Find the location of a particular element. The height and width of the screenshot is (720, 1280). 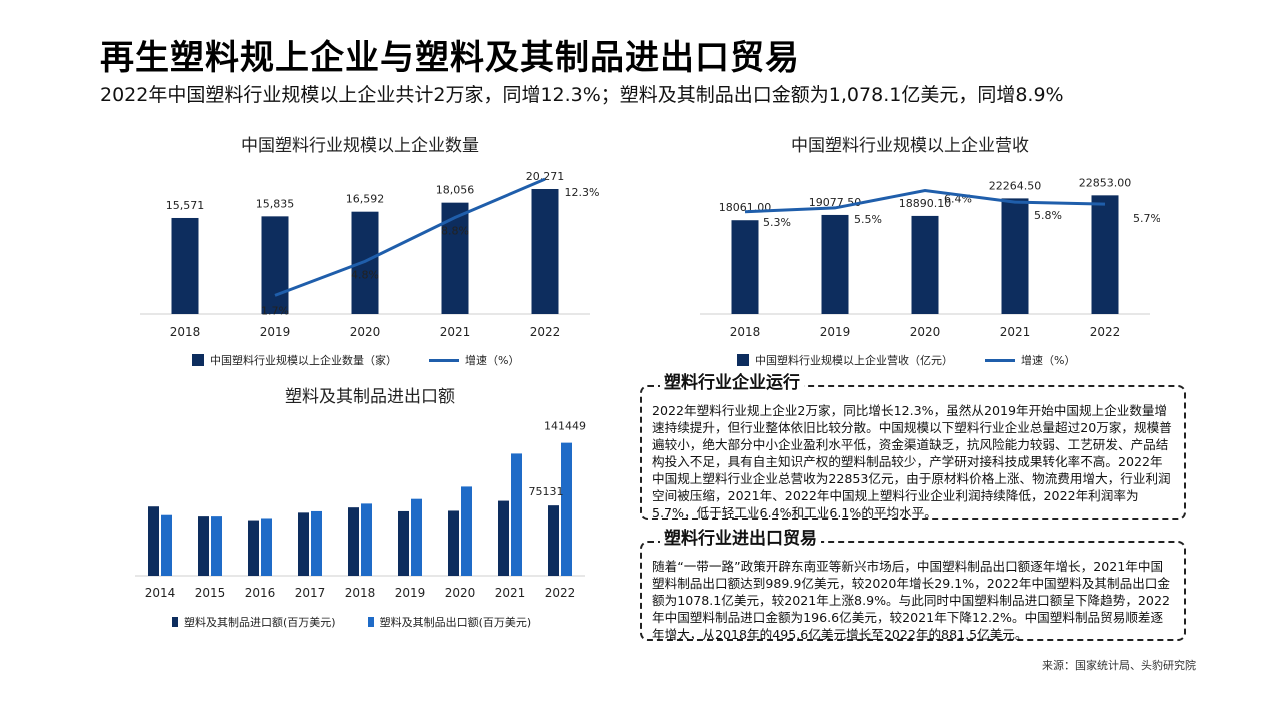

info-box-operation-title: 塑料行业企业运行 is located at coordinates (732, 383).